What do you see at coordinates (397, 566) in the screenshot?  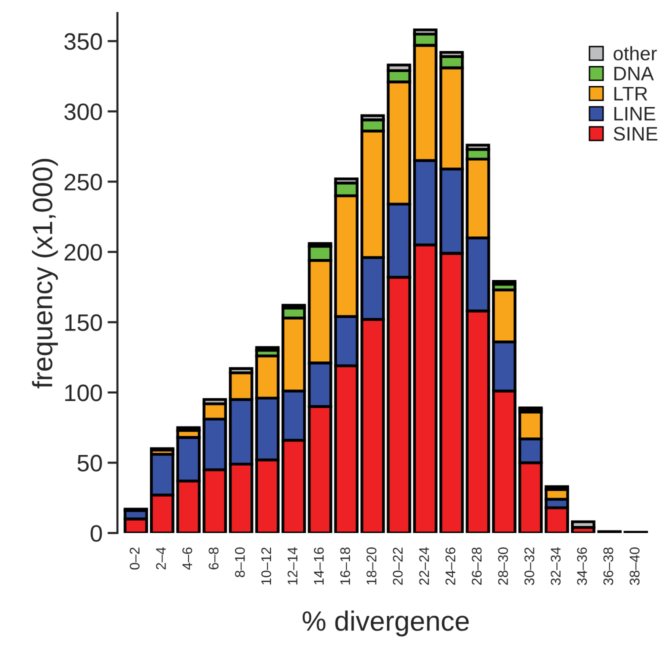 I see `x-tick-label: 20–22` at bounding box center [397, 566].